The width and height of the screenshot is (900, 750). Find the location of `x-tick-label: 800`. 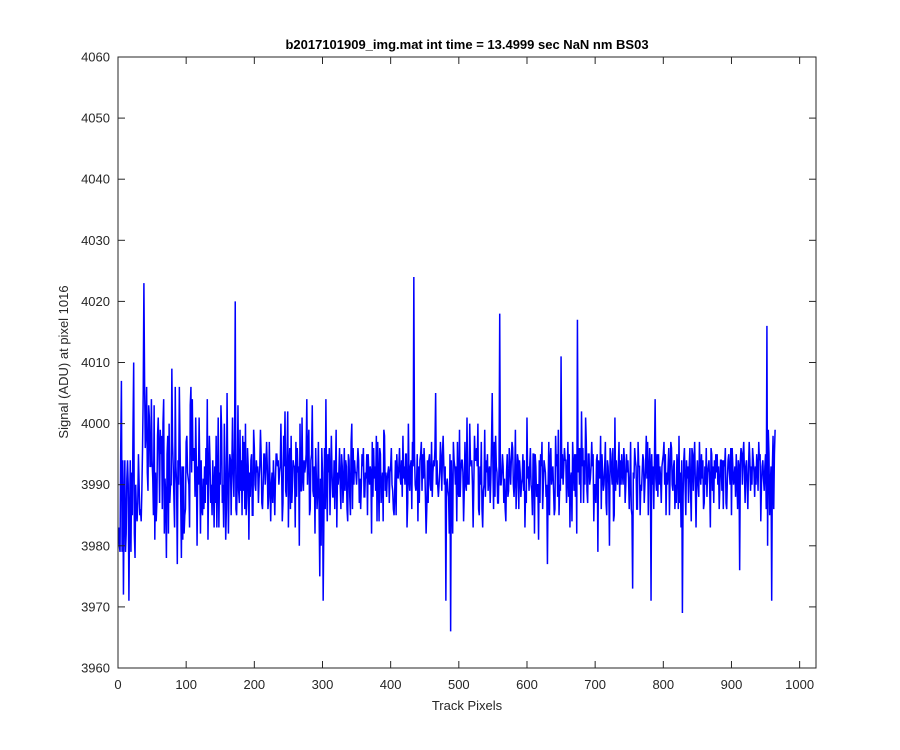

x-tick-label: 800 is located at coordinates (663, 684).